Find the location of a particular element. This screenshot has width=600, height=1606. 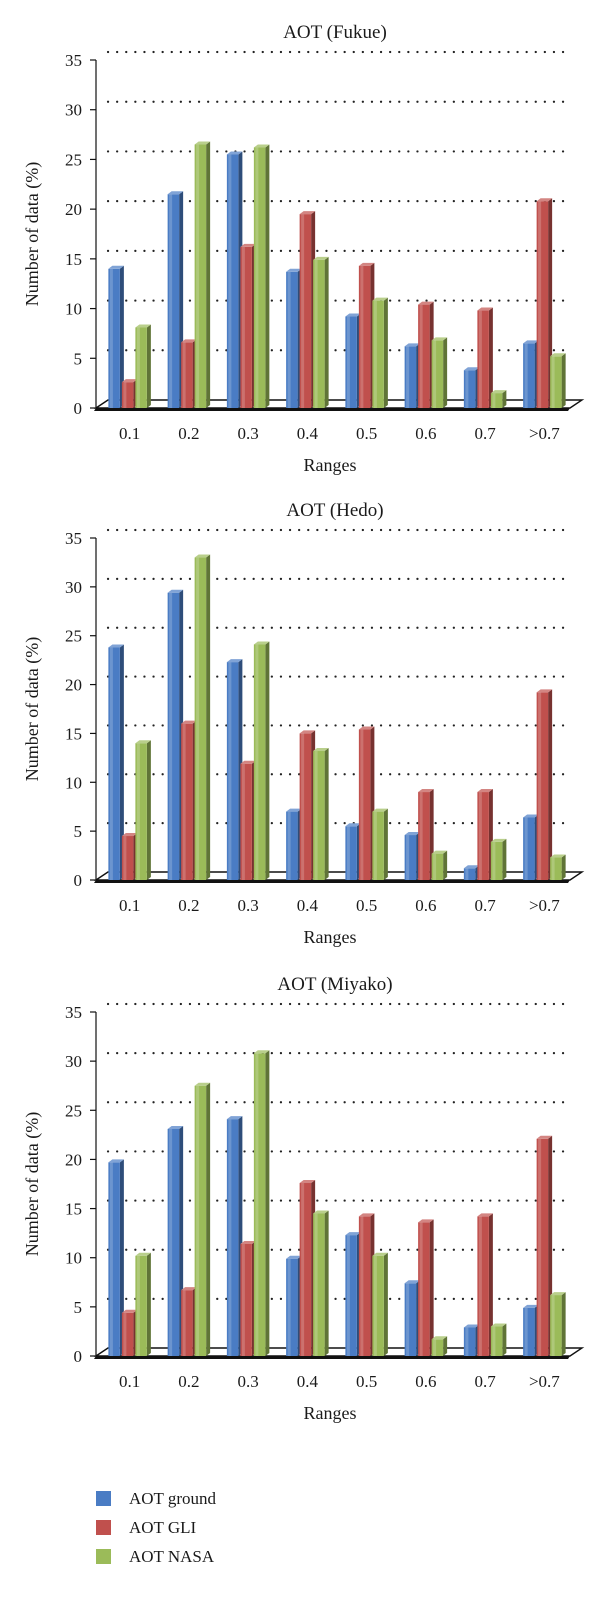

y-tick-label: 10 is located at coordinates (73, 309).